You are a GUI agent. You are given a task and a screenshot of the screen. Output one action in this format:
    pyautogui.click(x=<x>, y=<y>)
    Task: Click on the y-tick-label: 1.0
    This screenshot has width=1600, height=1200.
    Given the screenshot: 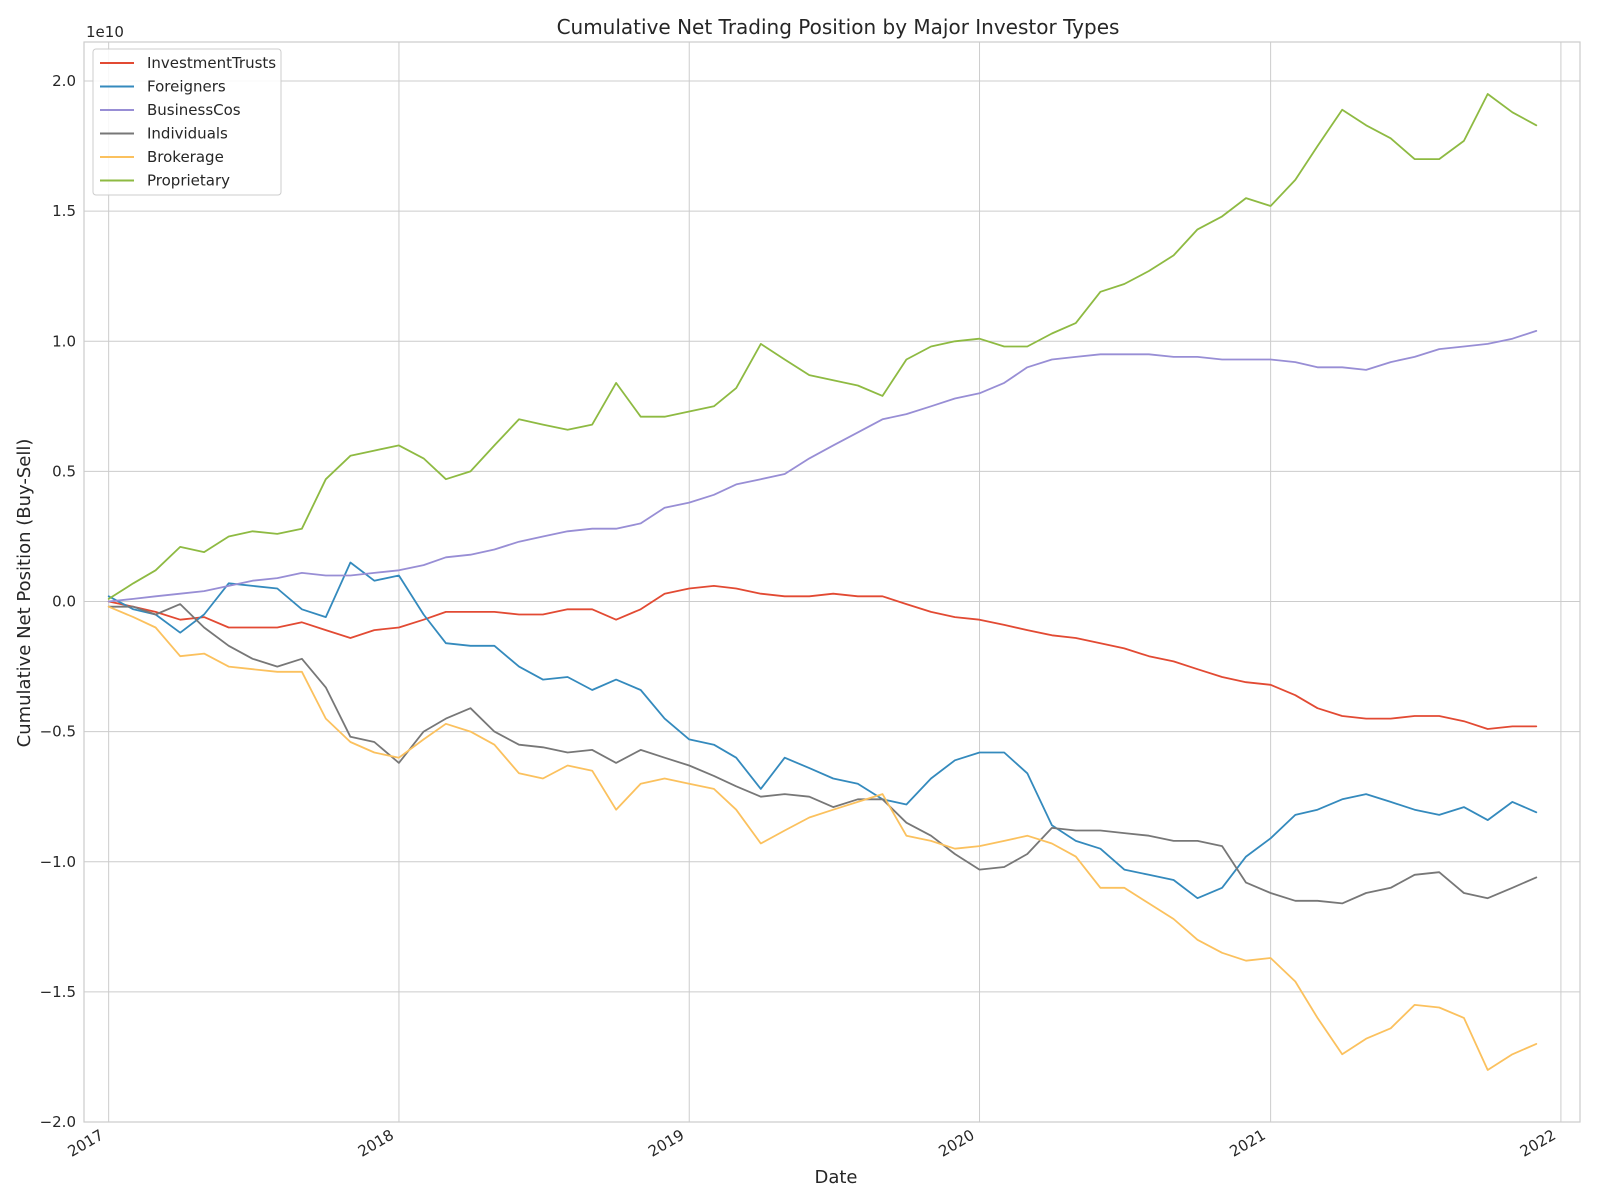 What is the action you would take?
    pyautogui.click(x=64, y=341)
    